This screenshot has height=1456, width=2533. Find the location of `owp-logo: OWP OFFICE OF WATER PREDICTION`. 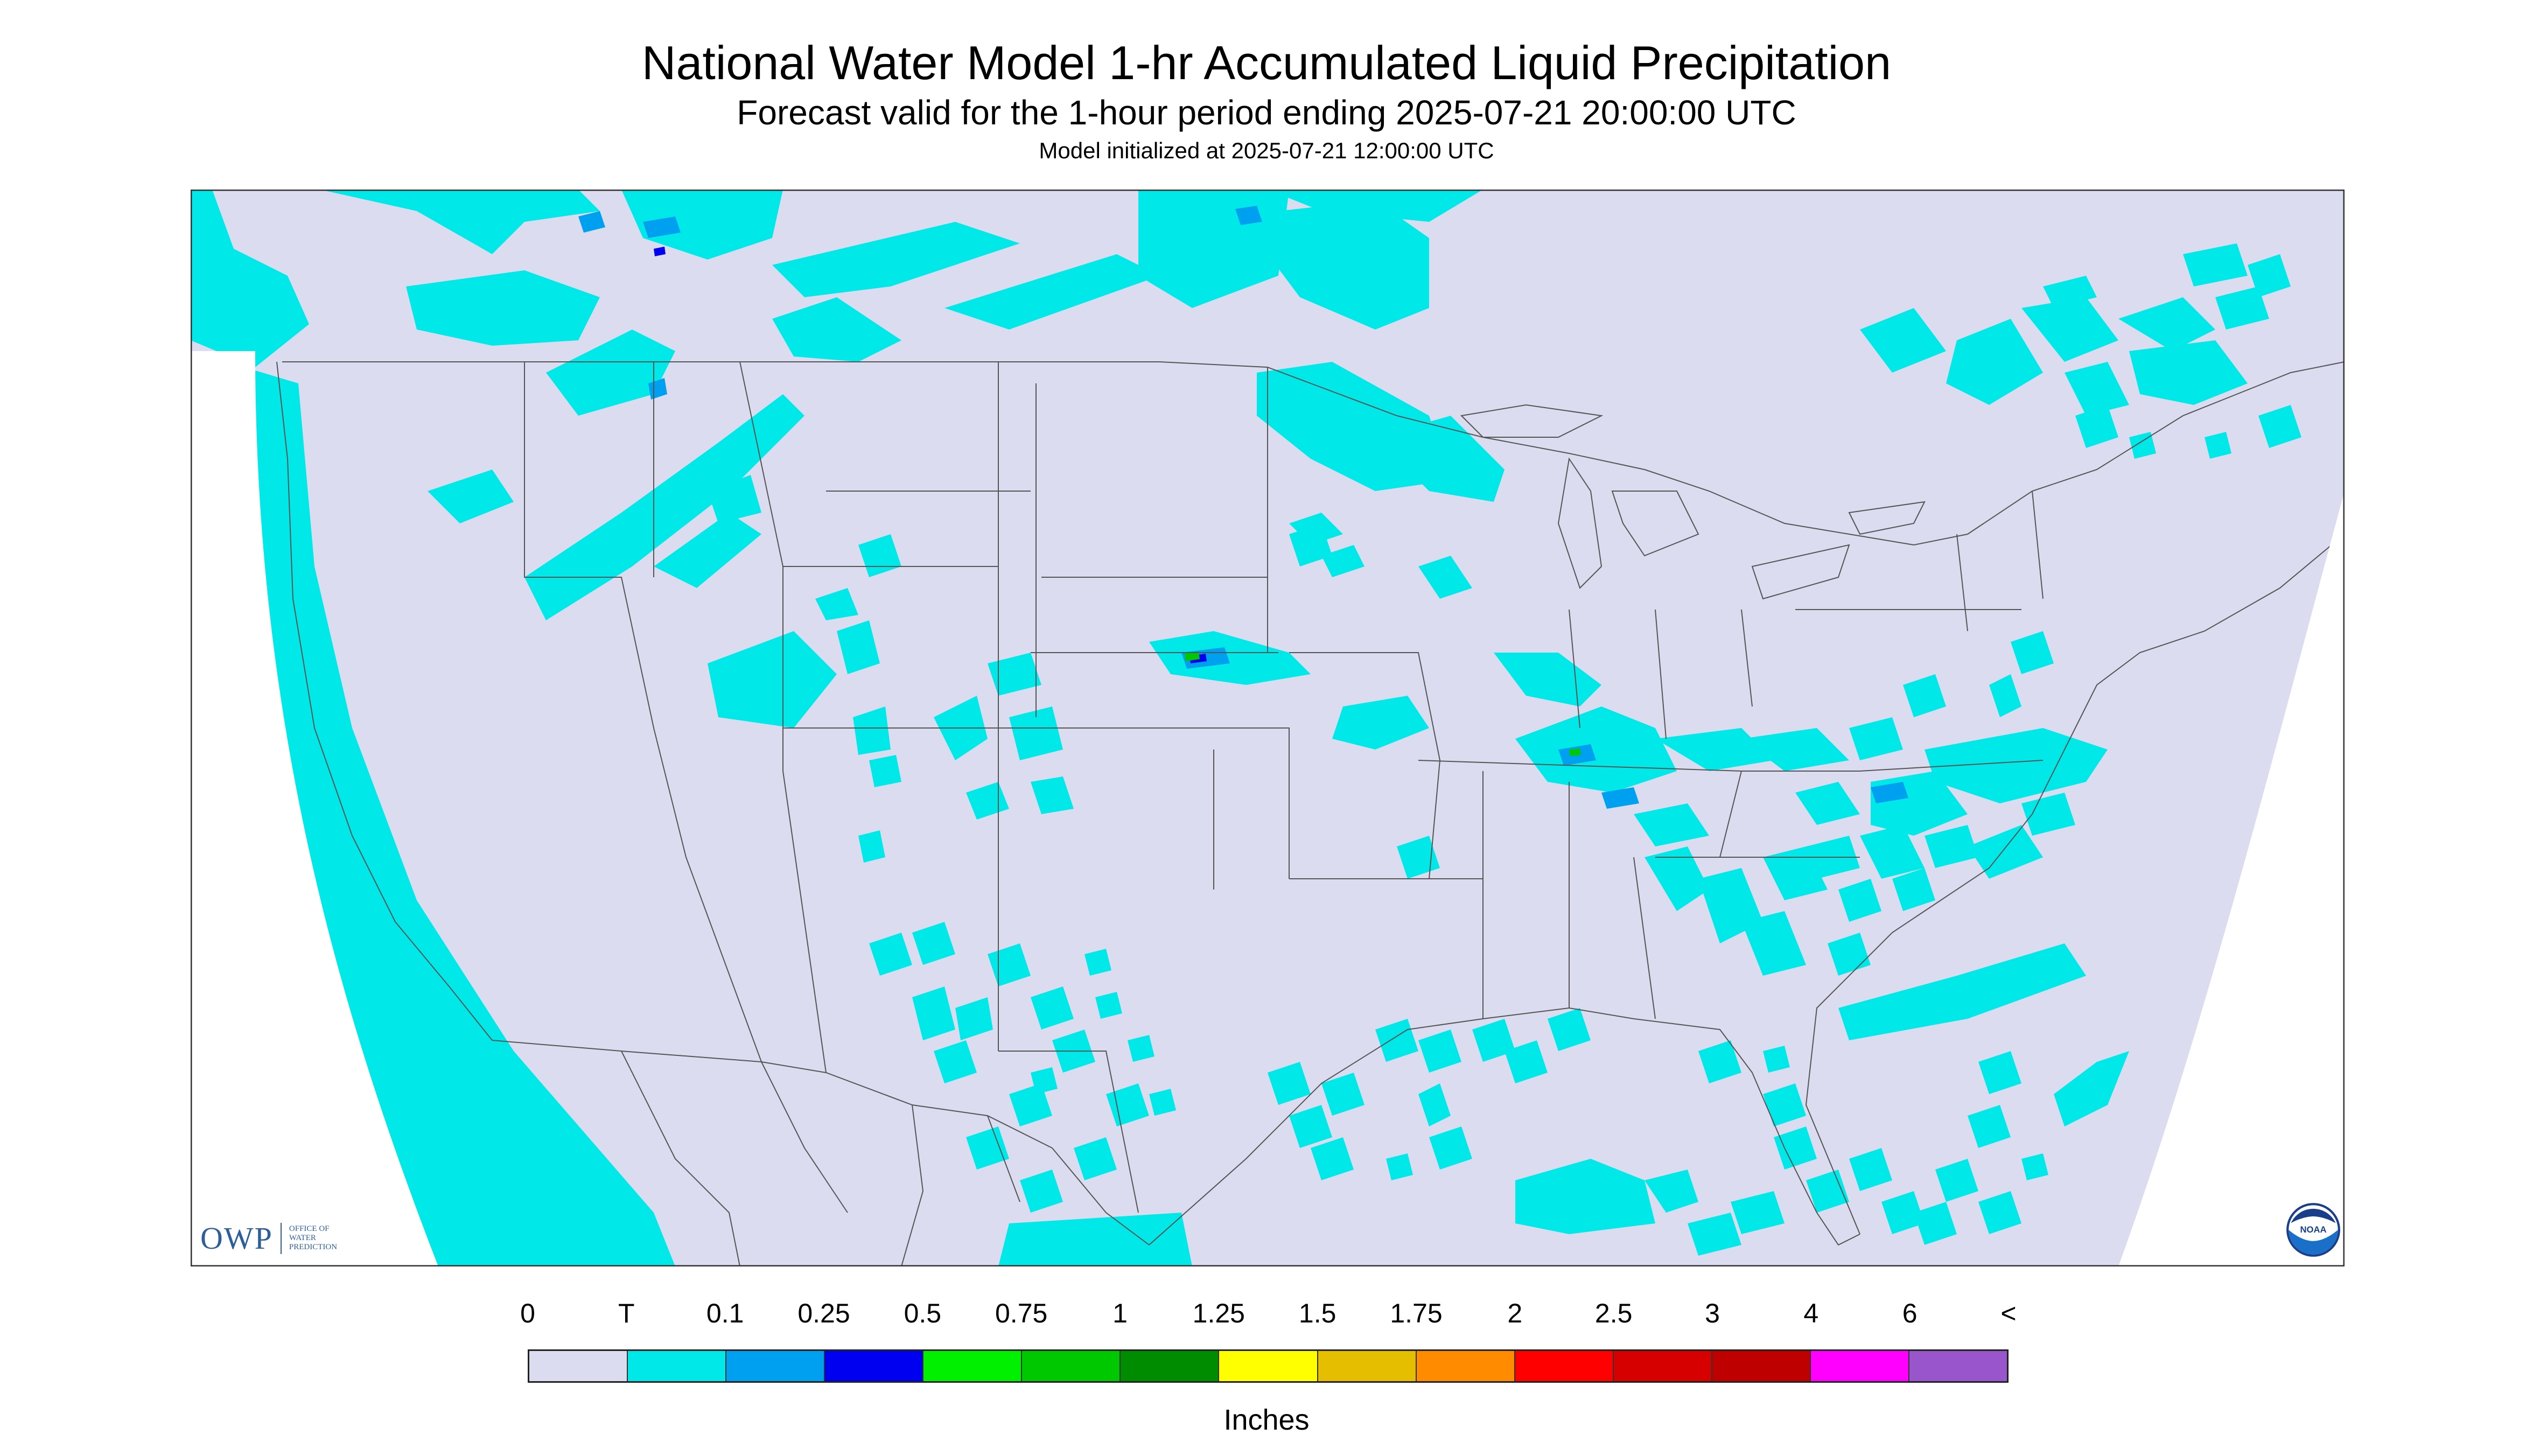

owp-logo: OWP OFFICE OF WATER PREDICTION is located at coordinates (268, 1238).